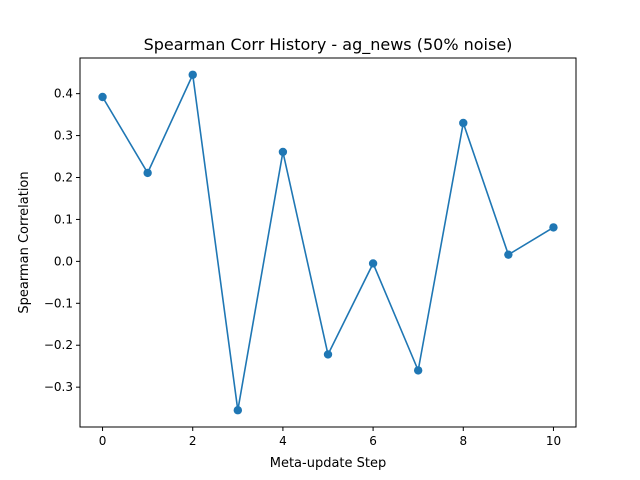 The height and width of the screenshot is (480, 640). Describe the element at coordinates (463, 441) in the screenshot. I see `x-tick-label: 8` at that location.